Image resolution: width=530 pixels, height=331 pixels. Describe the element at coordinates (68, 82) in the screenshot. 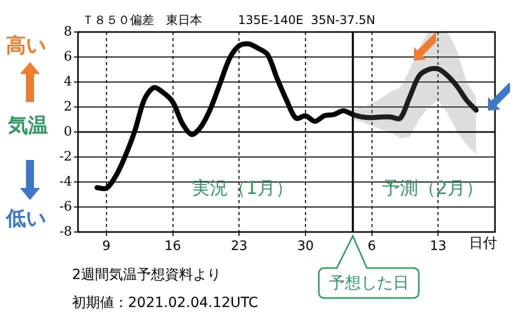

I see `y-tick-label: 4` at that location.